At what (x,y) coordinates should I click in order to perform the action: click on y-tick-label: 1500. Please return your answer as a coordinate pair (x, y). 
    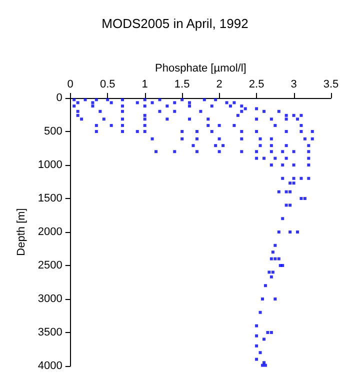
    Looking at the image, I should click on (50, 198).